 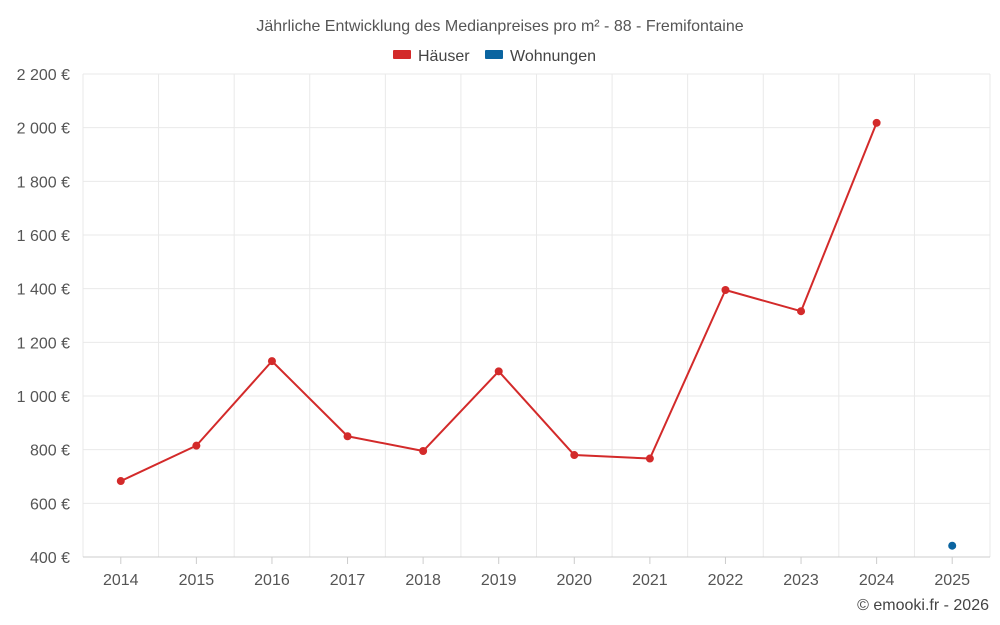 I want to click on legend: Häuser Wohnungen, so click(x=494, y=56).